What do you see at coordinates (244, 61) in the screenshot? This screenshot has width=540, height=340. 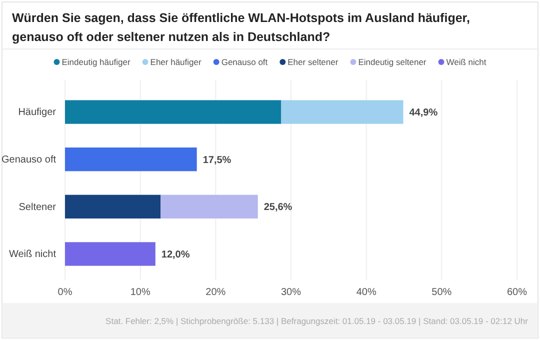 I see `legend-label: Genauso oft` at bounding box center [244, 61].